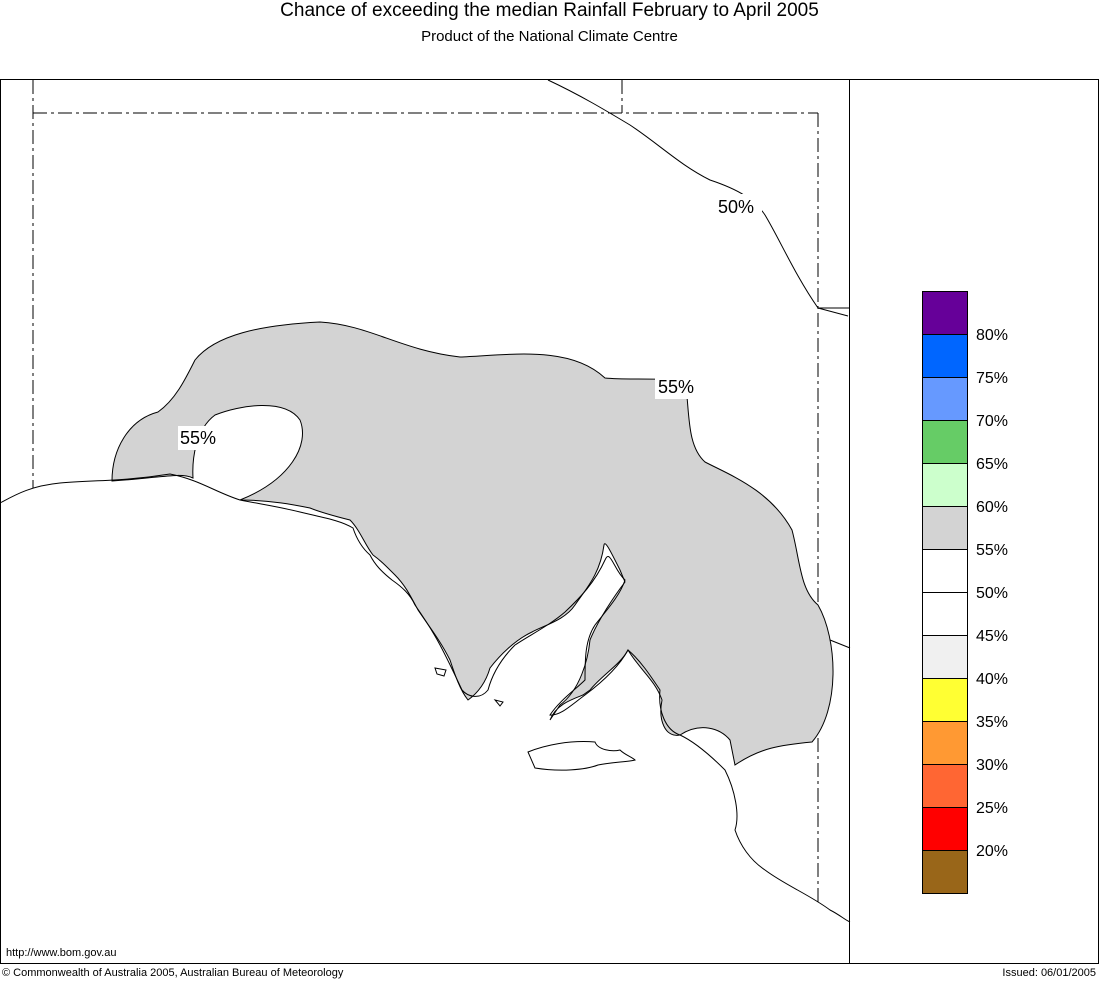  What do you see at coordinates (581, 756) in the screenshot?
I see `kangaroo-island` at bounding box center [581, 756].